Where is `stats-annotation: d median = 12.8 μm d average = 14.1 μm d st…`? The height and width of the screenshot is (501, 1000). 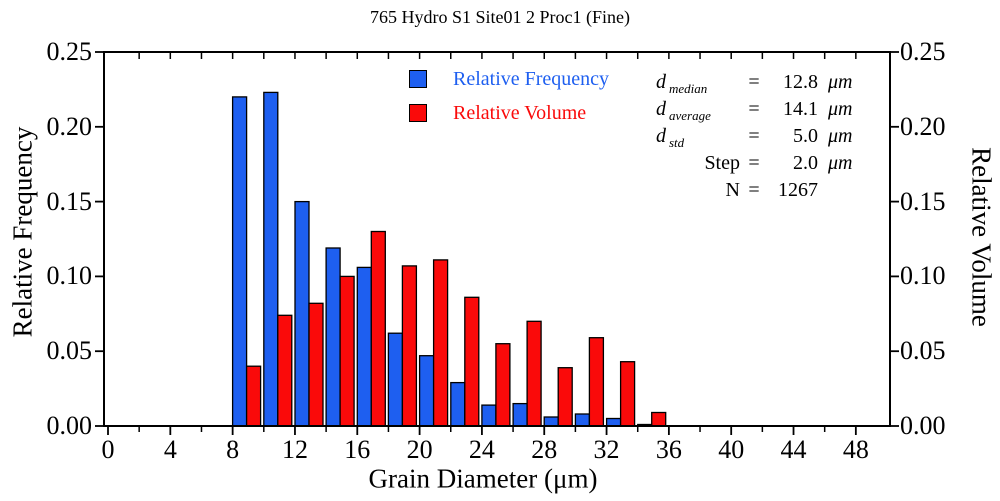 stats-annotation: d median = 12.8 μm d average = 14.1 μm d st… is located at coordinates (758, 138).